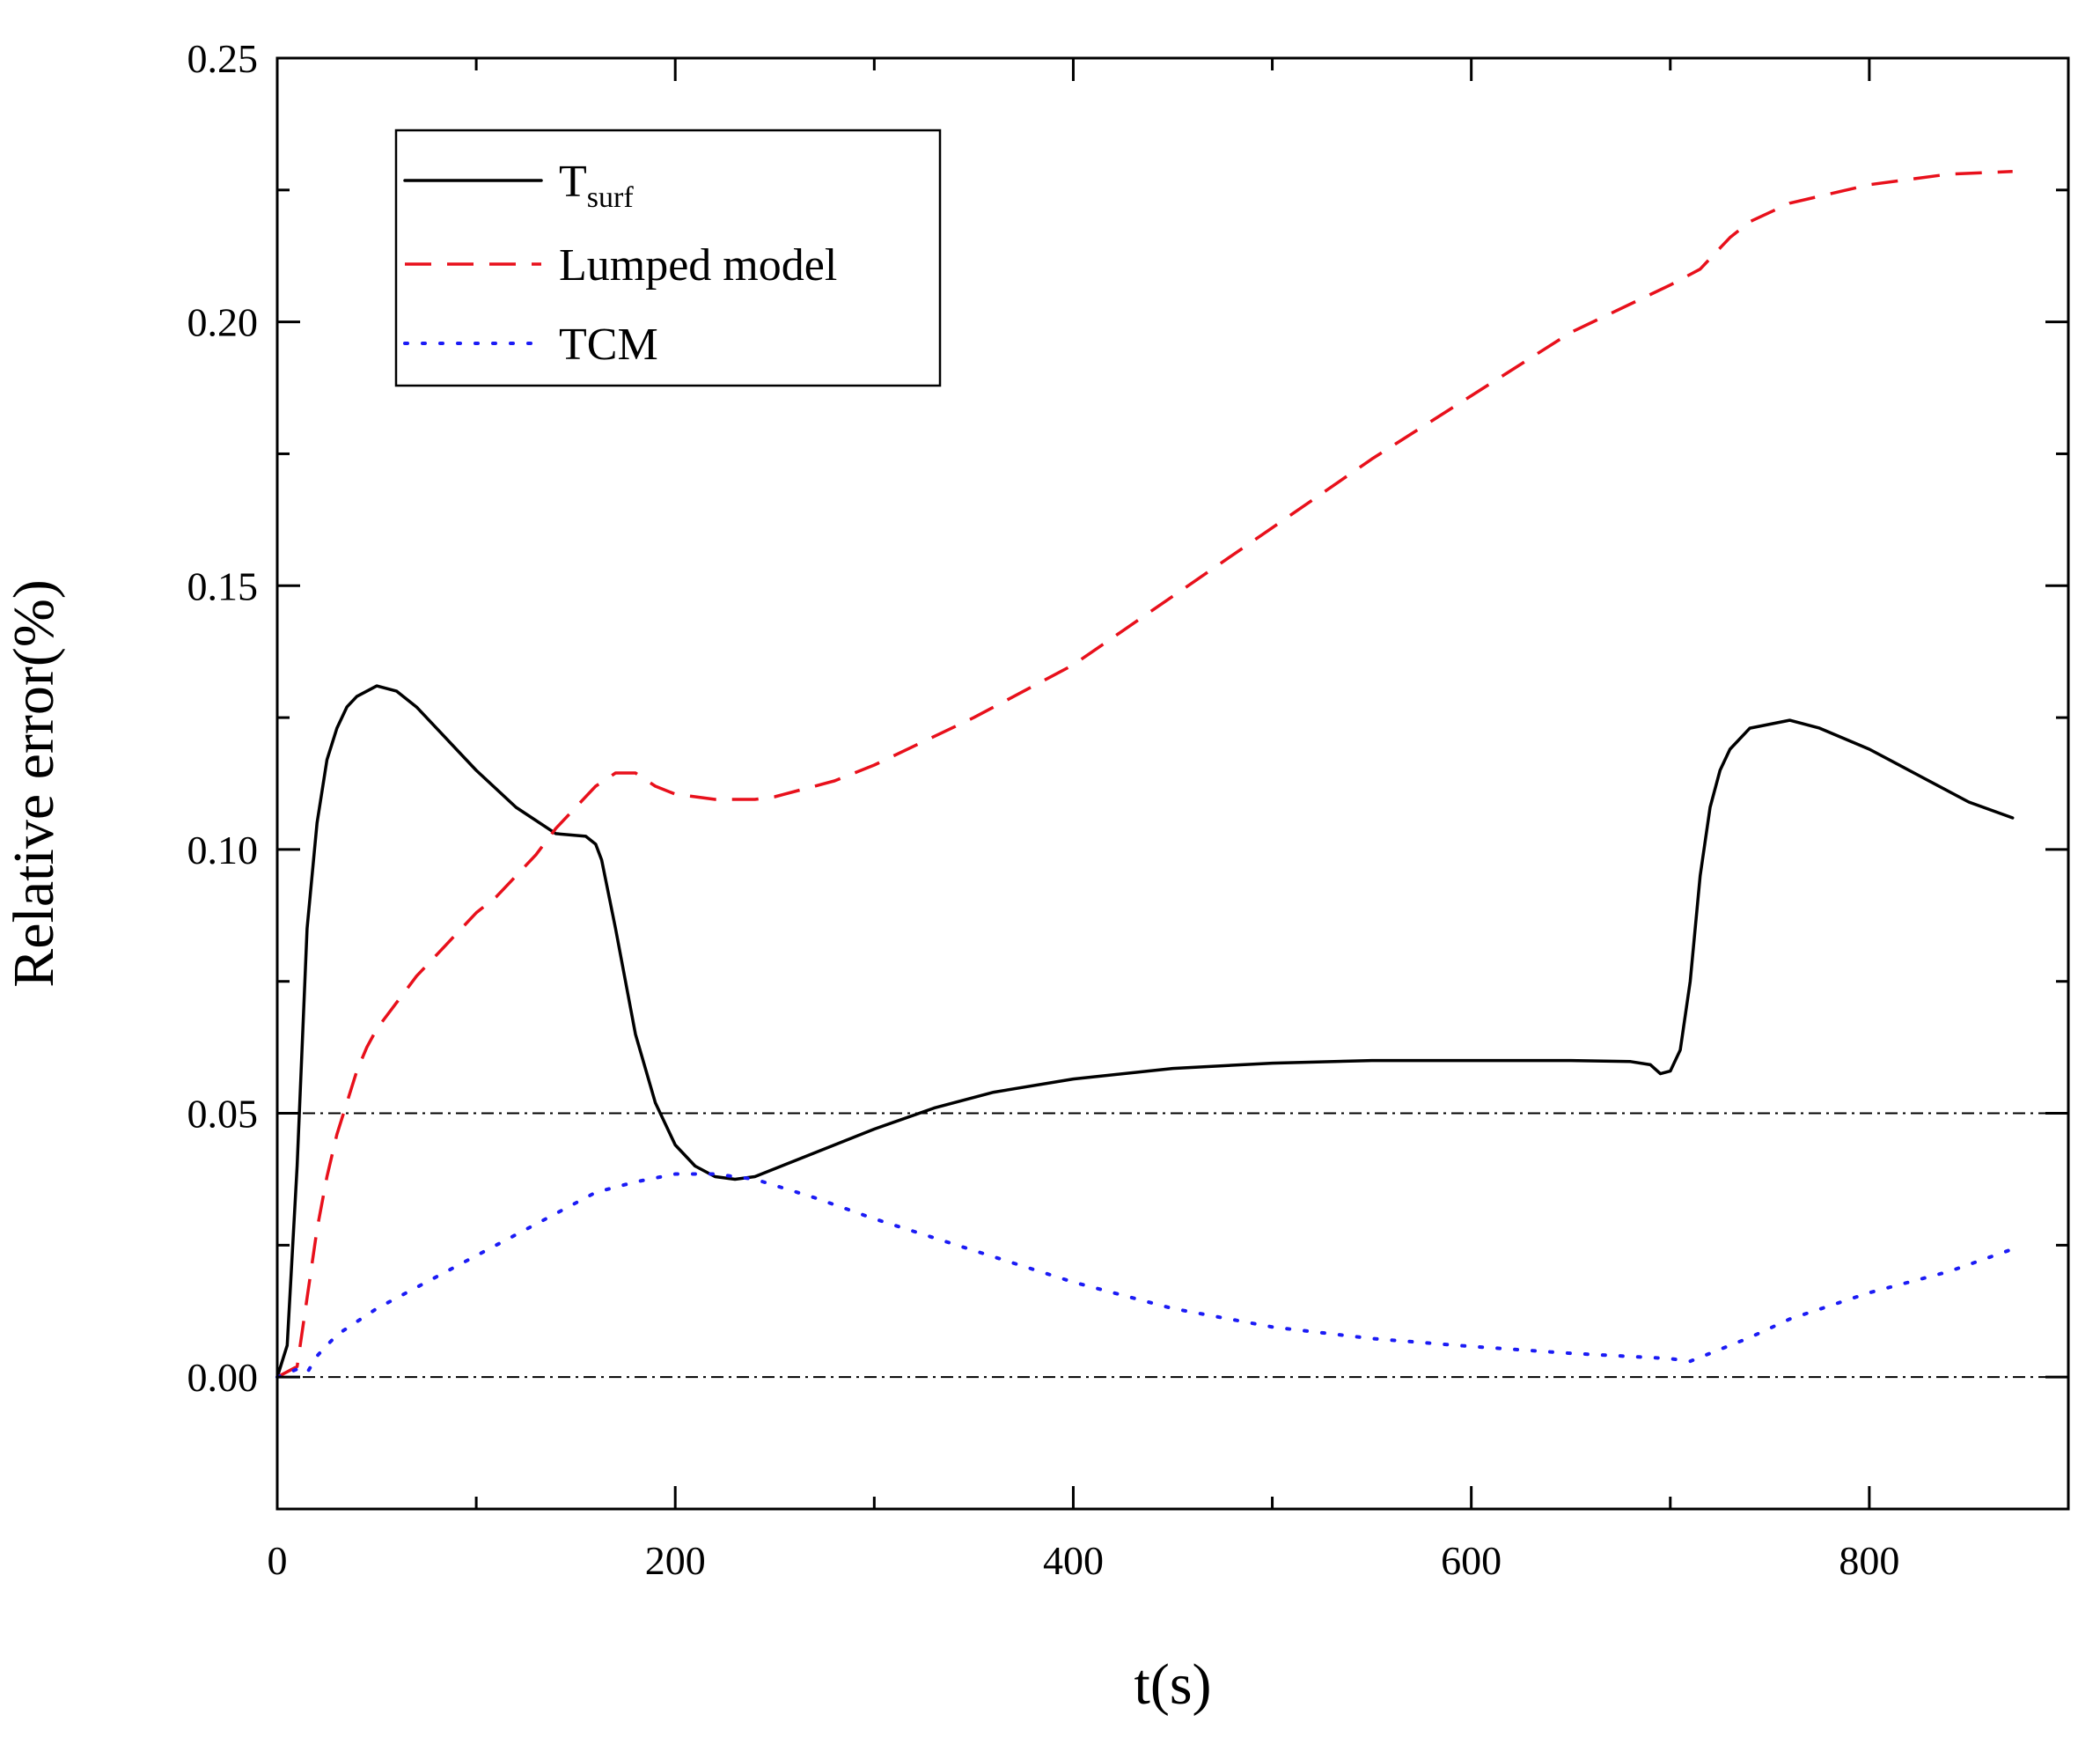 This screenshot has height=1737, width=2100. Describe the element at coordinates (608, 345) in the screenshot. I see `legend-label-tcm: TCM` at that location.